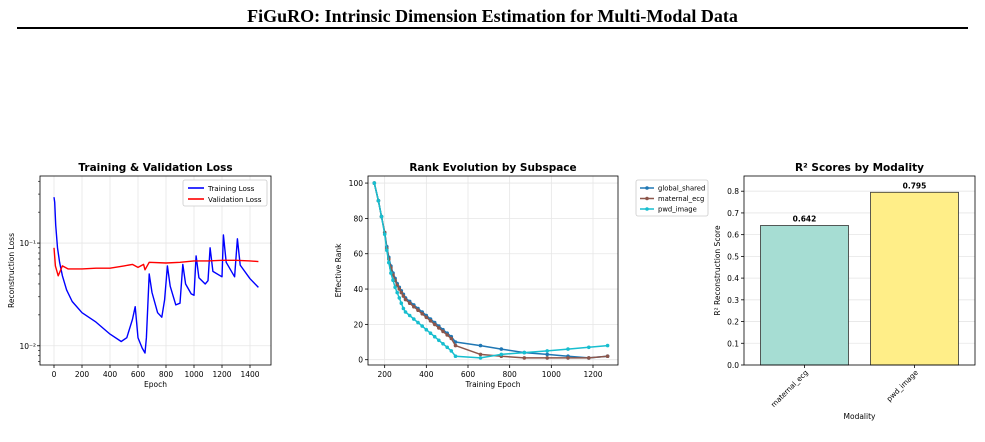  Describe the element at coordinates (789, 388) in the screenshot. I see `x-tick-label: maternal_ecg` at that location.